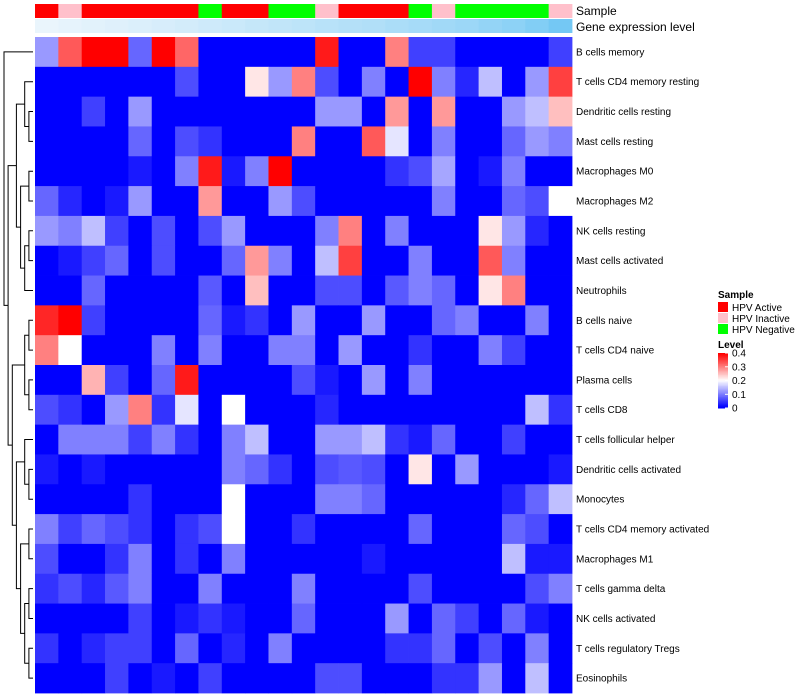  I want to click on row-label: NK cells activated, so click(615, 619).